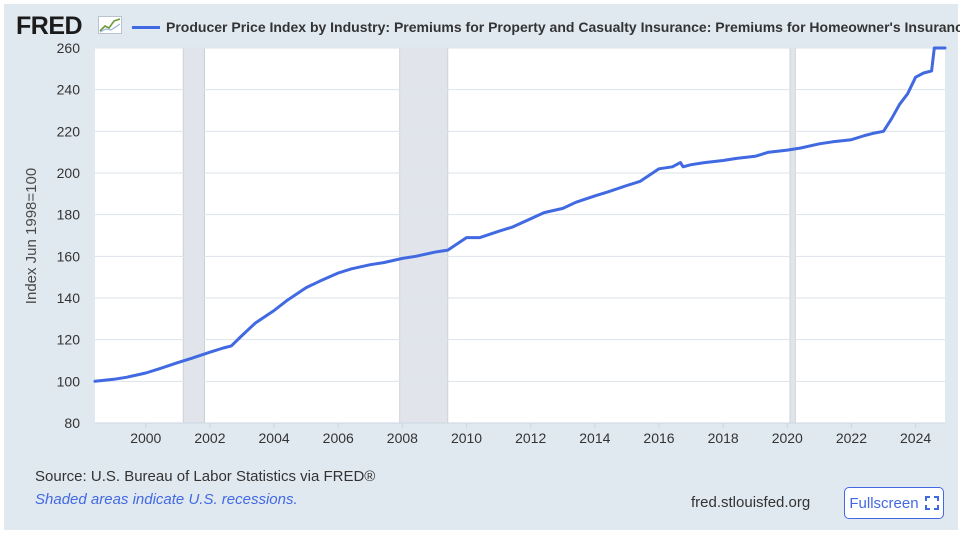 The width and height of the screenshot is (960, 533). Describe the element at coordinates (209, 438) in the screenshot. I see `x-tick-label: 2002` at that location.